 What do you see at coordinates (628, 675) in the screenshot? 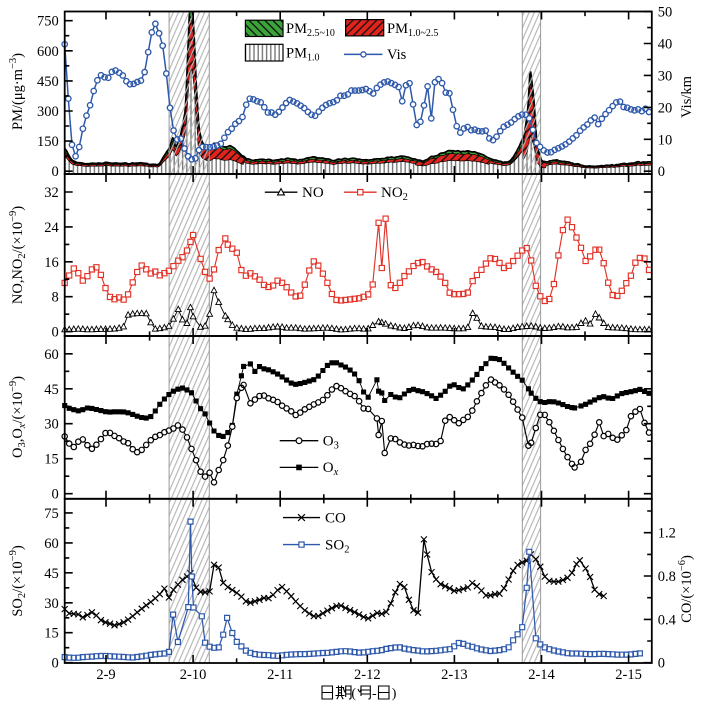
I see `svg-text: 2-15` at bounding box center [628, 675].